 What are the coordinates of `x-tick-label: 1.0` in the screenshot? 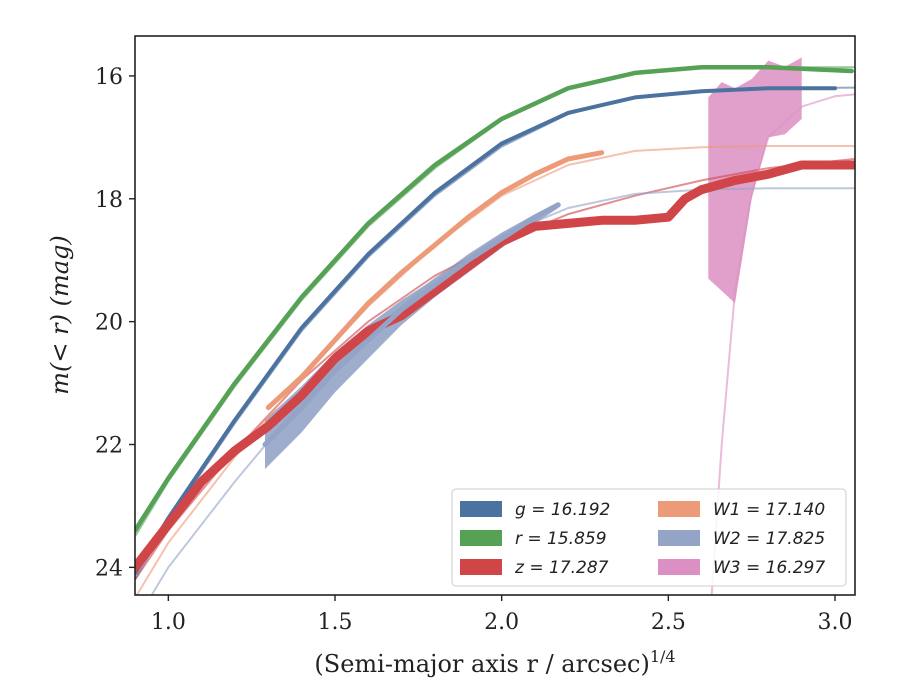 It's located at (168, 622).